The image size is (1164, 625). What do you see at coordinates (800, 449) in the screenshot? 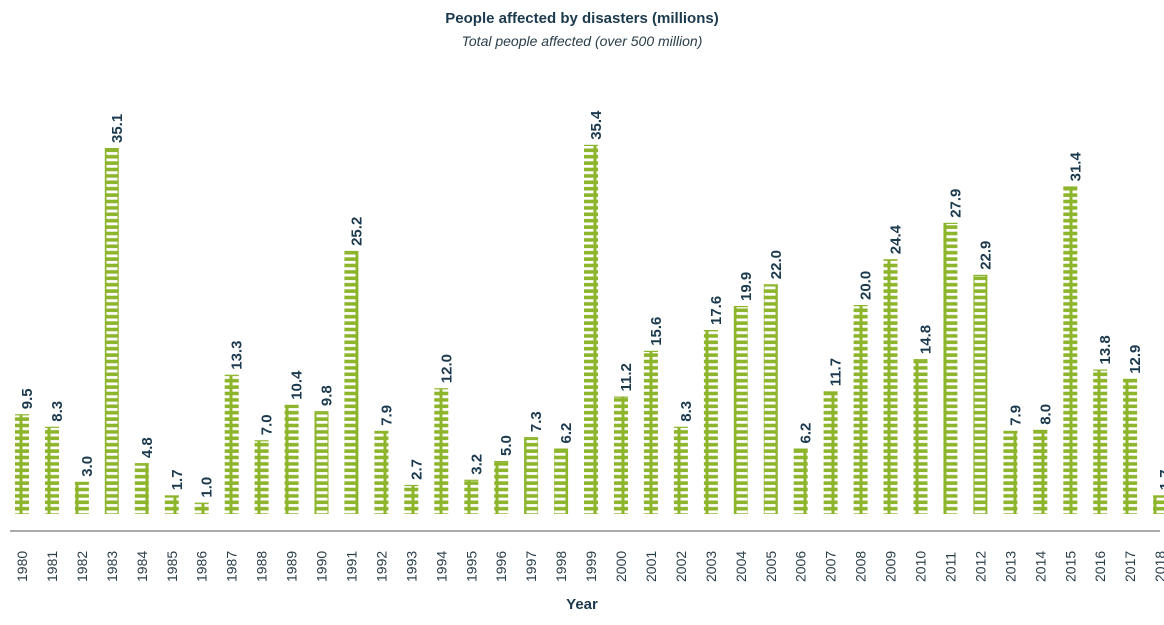
I see `bar-cap-2006` at bounding box center [800, 449].